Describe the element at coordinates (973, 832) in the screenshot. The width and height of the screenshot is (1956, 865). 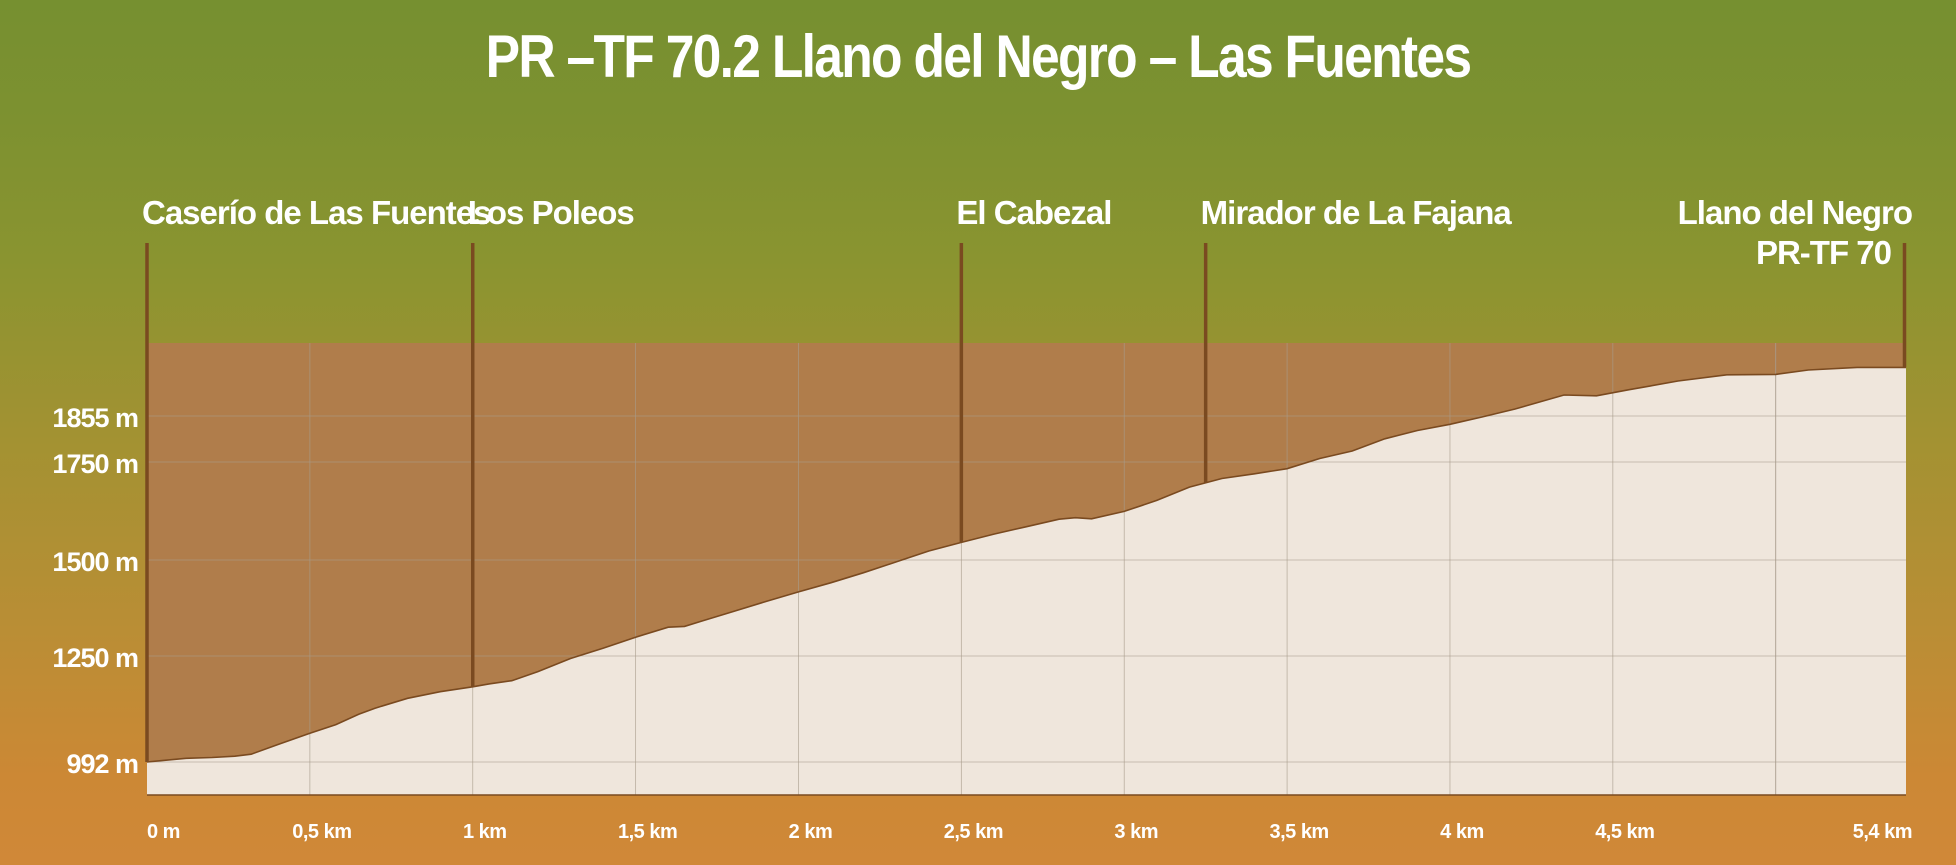
I see `x-tick-label: 2,5 km` at that location.